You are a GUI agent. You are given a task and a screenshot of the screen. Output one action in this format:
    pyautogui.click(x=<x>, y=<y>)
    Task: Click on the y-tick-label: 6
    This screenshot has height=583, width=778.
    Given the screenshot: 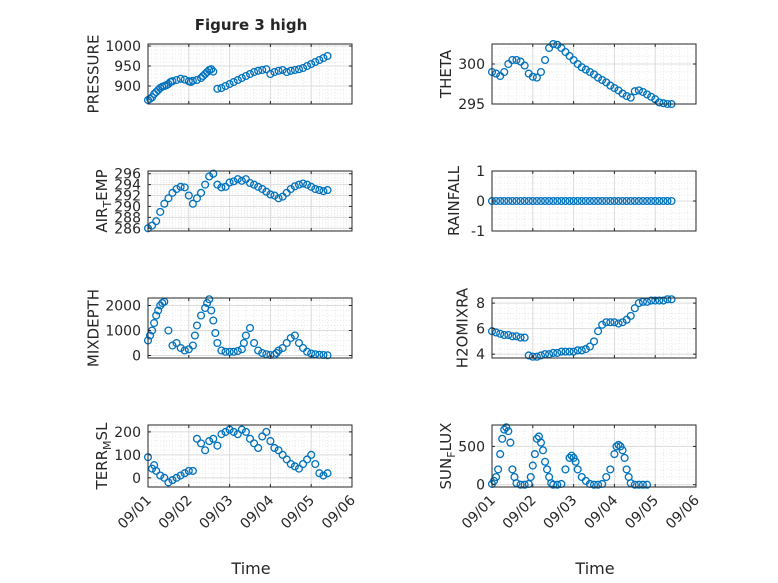 What is the action you would take?
    pyautogui.click(x=480, y=330)
    